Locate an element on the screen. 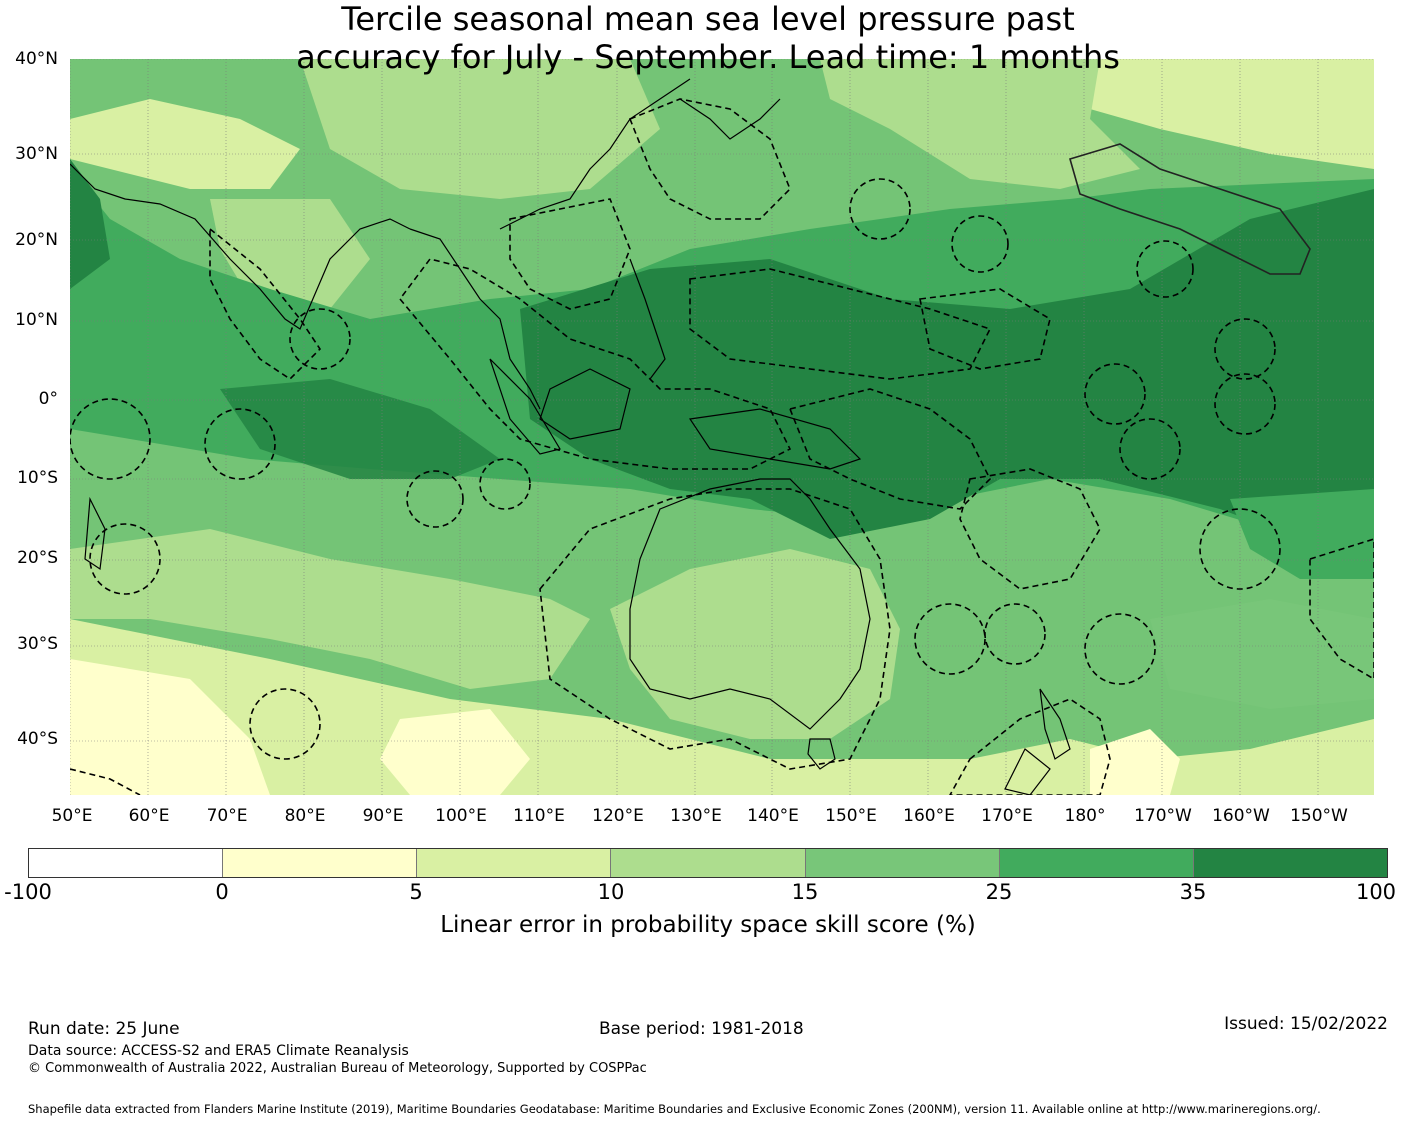 The height and width of the screenshot is (1125, 1416). latitude-label-20s: 20°S is located at coordinates (37, 558).